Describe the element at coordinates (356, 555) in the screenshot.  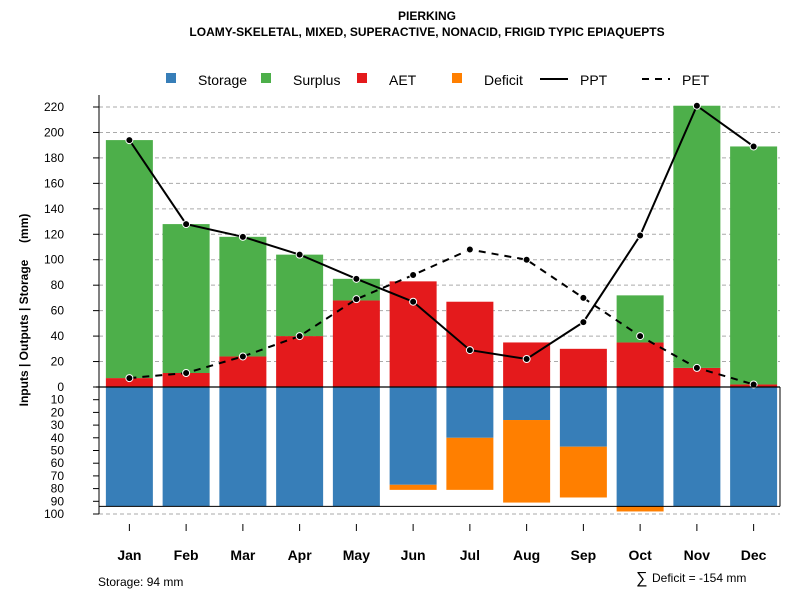
I see `x-tick-label: May` at that location.